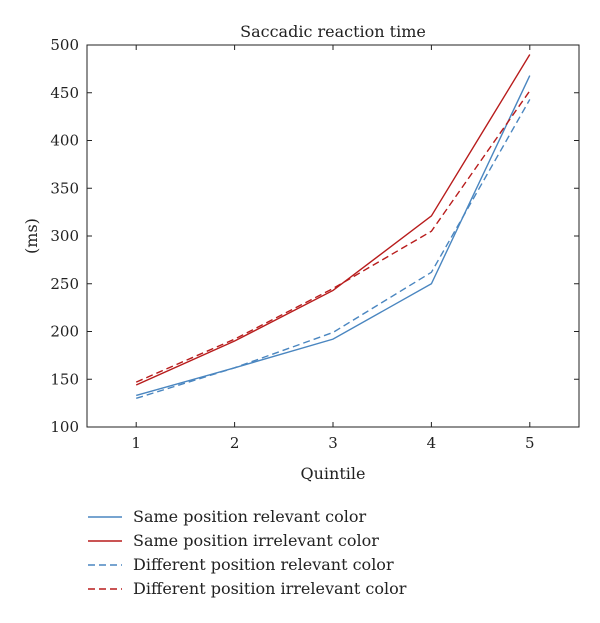  I want to click on legend-label-1: Same position relevant color, so click(249, 516).